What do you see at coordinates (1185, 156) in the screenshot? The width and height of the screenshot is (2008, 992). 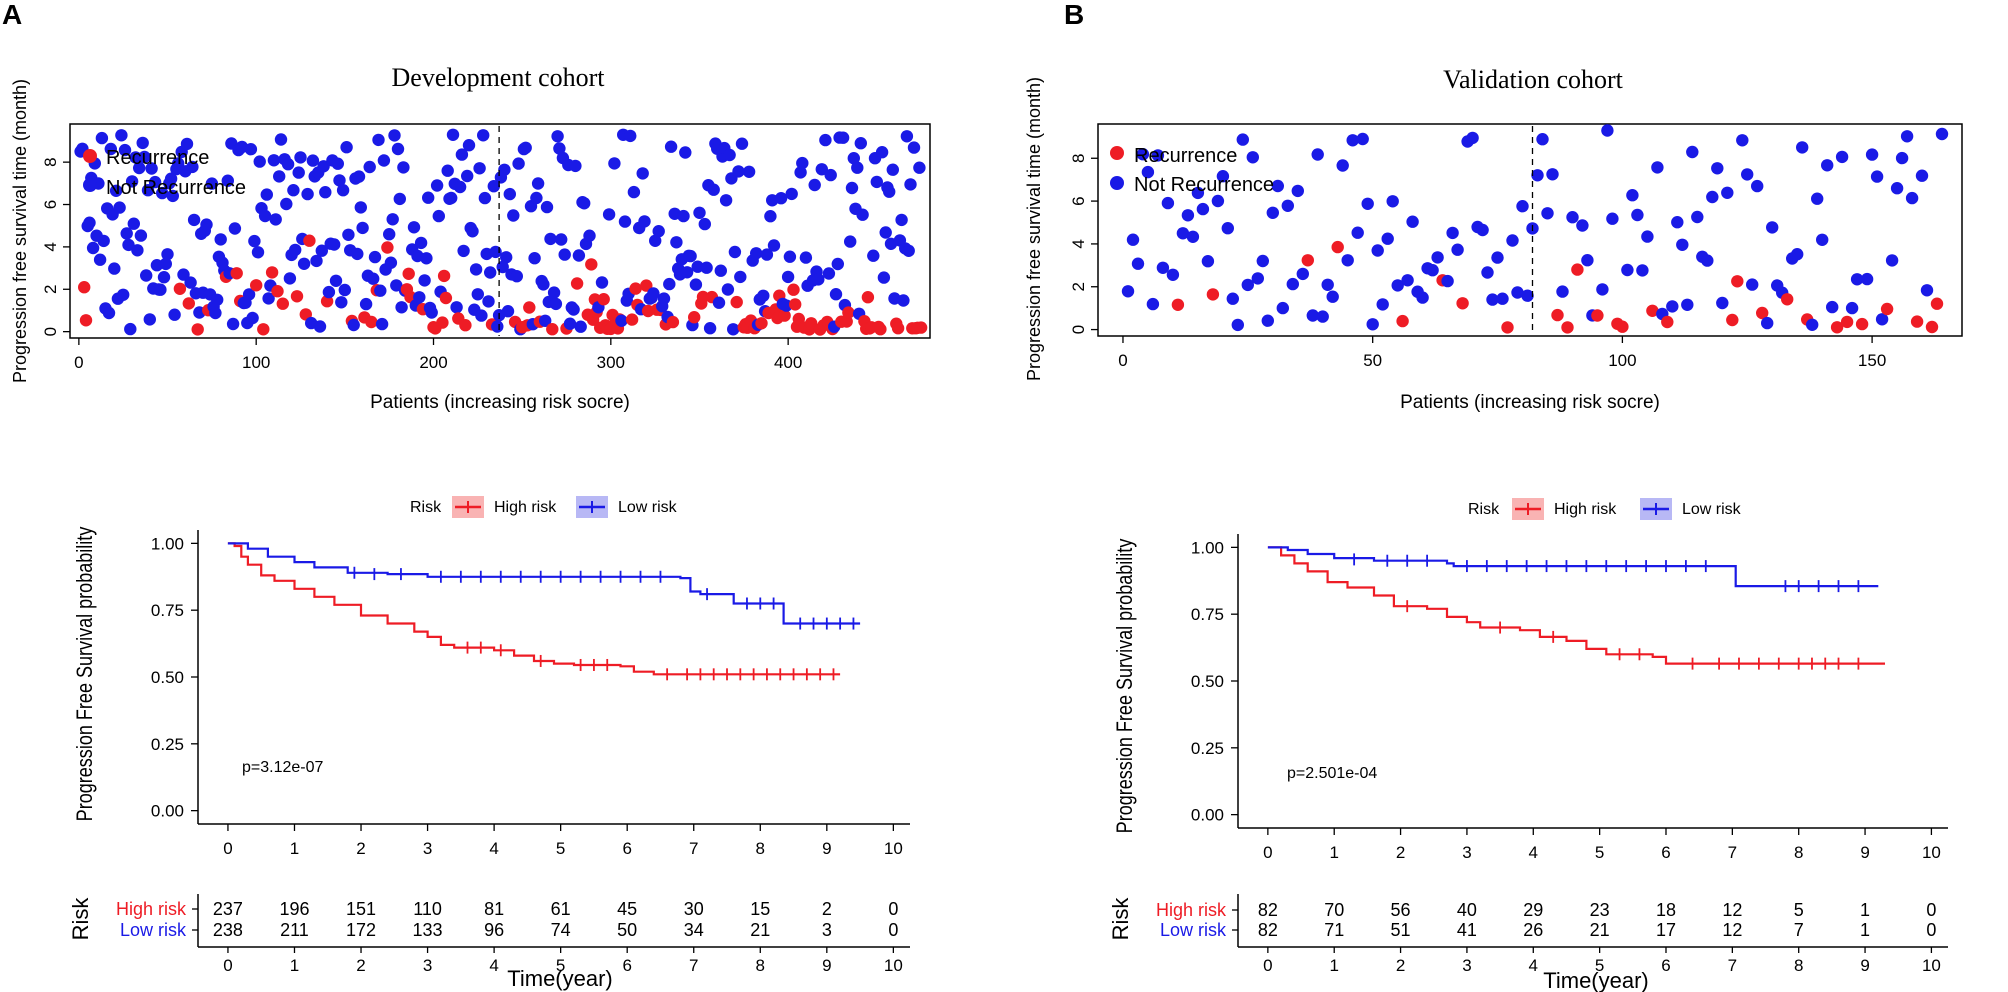 I see `legend-label-recurrence-b: Recurrence` at bounding box center [1185, 156].